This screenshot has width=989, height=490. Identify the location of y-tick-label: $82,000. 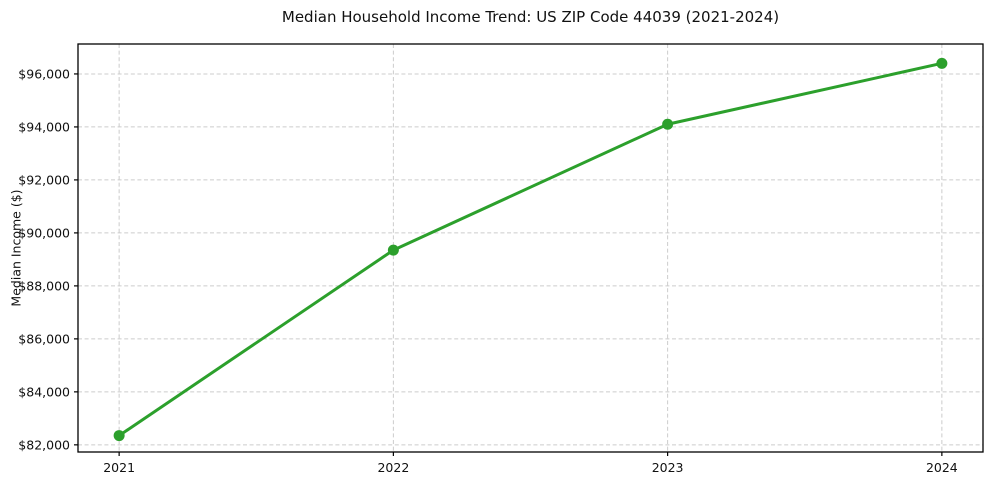
(44, 444).